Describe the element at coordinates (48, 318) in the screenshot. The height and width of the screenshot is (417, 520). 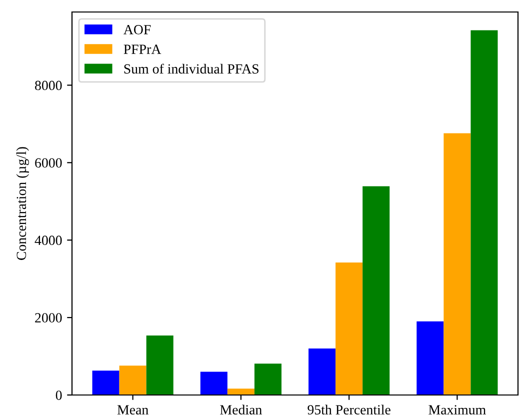
I see `y-tick-label: 2000` at that location.